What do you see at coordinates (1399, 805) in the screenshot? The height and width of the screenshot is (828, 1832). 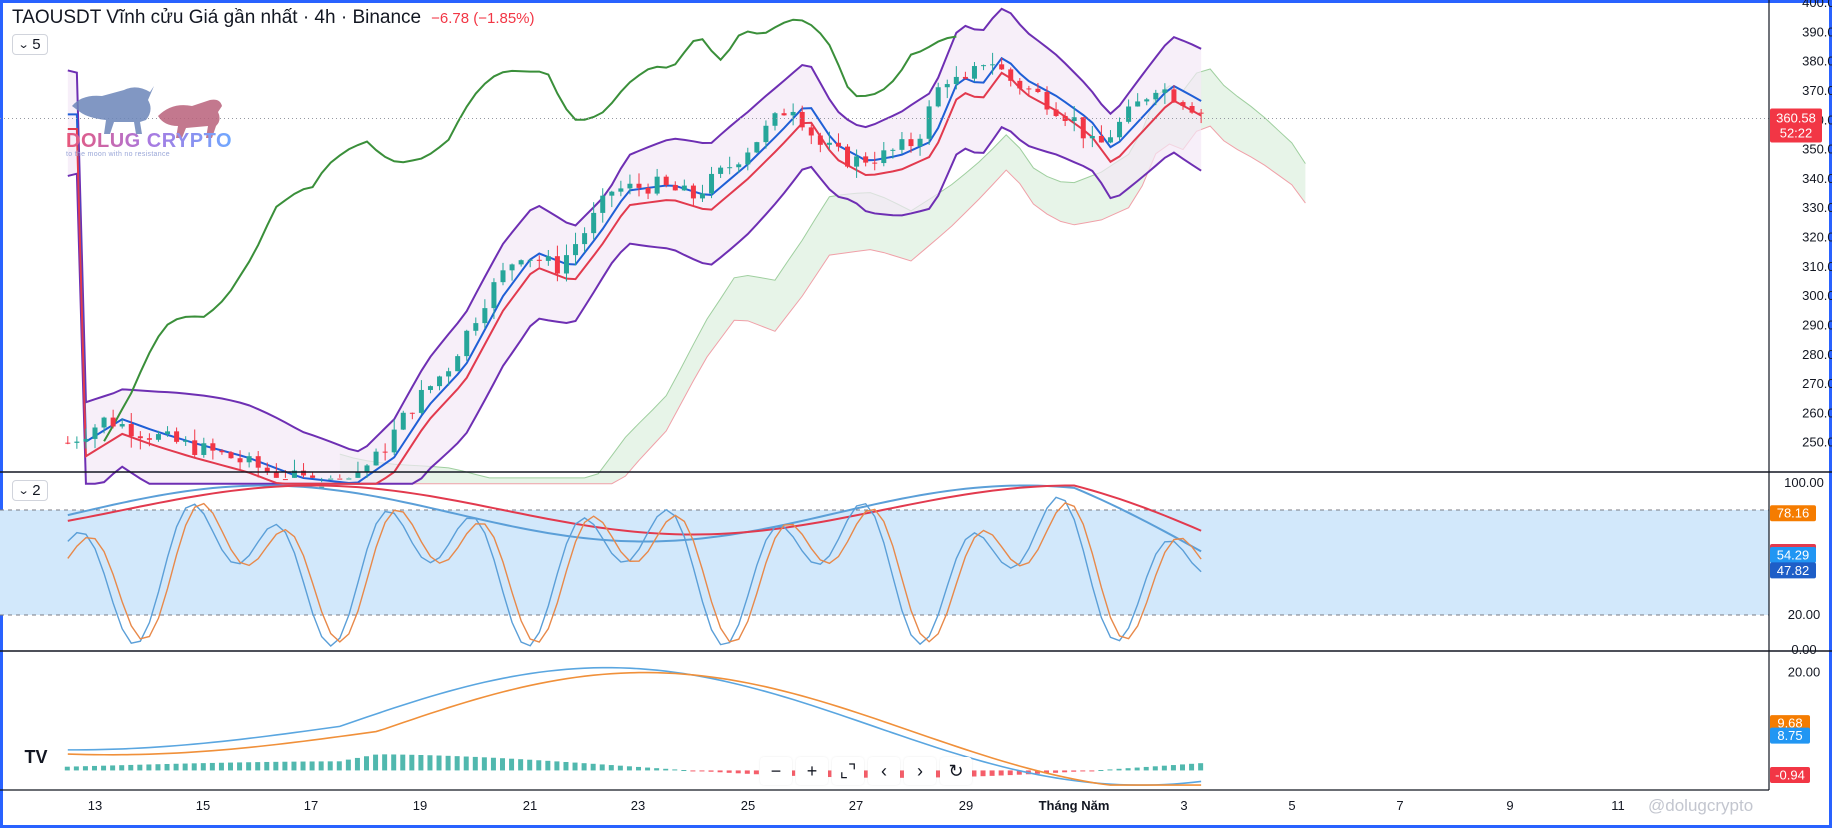 I see `time-tick-label: 7` at bounding box center [1399, 805].